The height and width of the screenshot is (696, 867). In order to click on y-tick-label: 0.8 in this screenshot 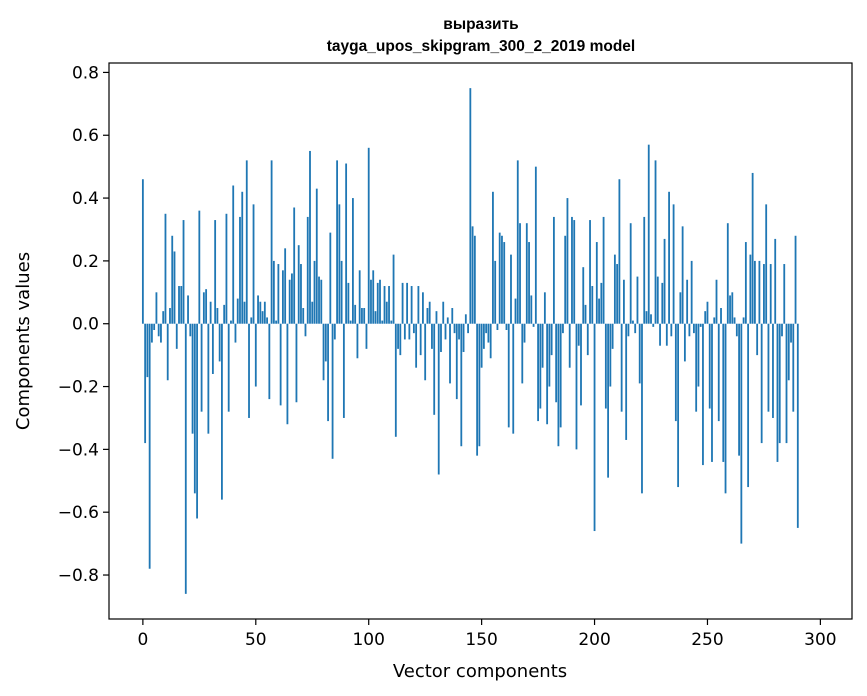, I will do `click(85, 73)`.